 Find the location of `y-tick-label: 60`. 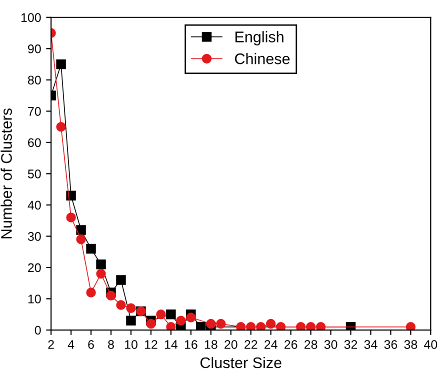

y-tick-label: 60 is located at coordinates (34, 143).